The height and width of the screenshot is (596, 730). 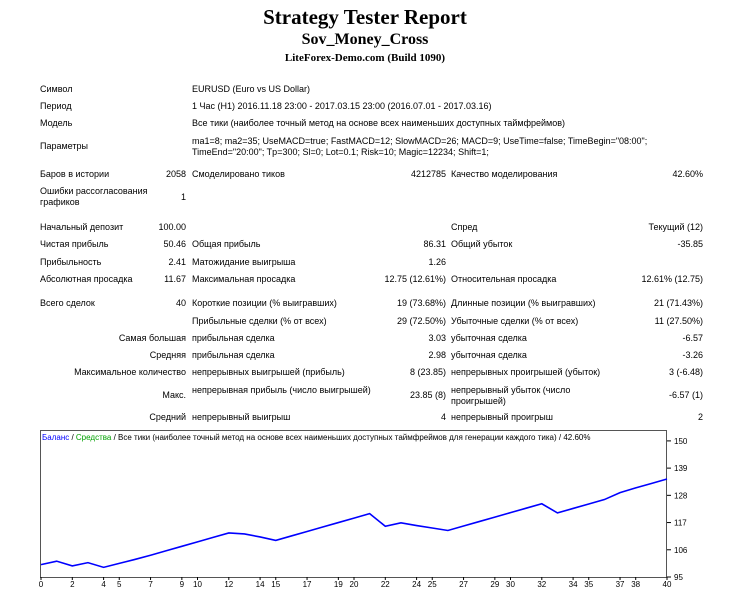 I want to click on x-tick-label: 4, so click(x=103, y=584).